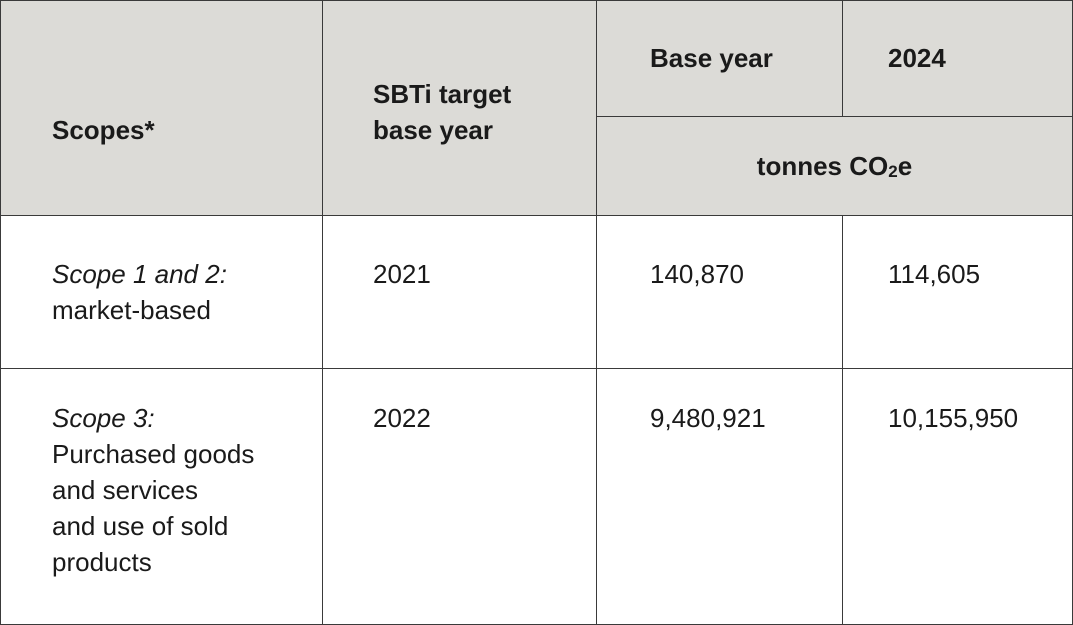  Describe the element at coordinates (442, 112) in the screenshot. I see `header-text: SBTi target base year` at that location.